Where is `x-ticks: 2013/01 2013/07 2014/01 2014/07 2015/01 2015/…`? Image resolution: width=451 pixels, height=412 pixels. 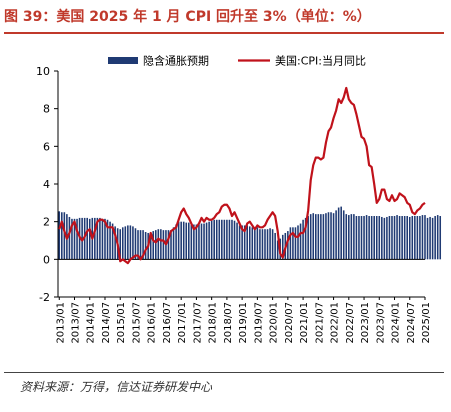 x-ticks: 2013/01 2013/07 2014/01 2014/07 2015/01 2015/… is located at coordinates (243, 320).